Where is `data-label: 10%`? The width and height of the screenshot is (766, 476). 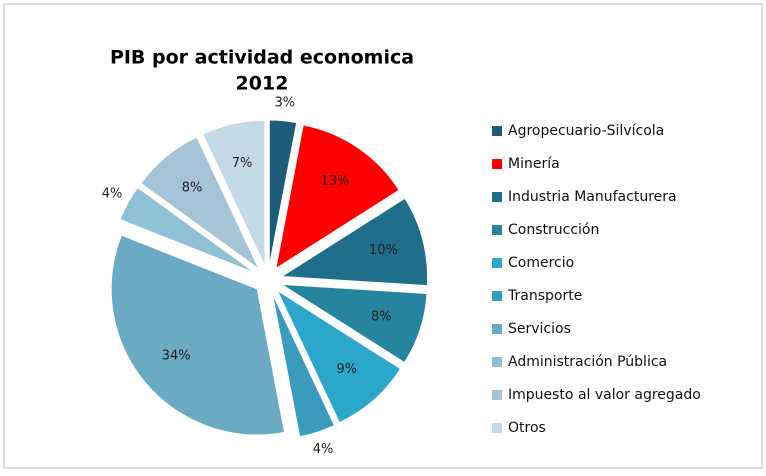 data-label: 10% is located at coordinates (383, 250).